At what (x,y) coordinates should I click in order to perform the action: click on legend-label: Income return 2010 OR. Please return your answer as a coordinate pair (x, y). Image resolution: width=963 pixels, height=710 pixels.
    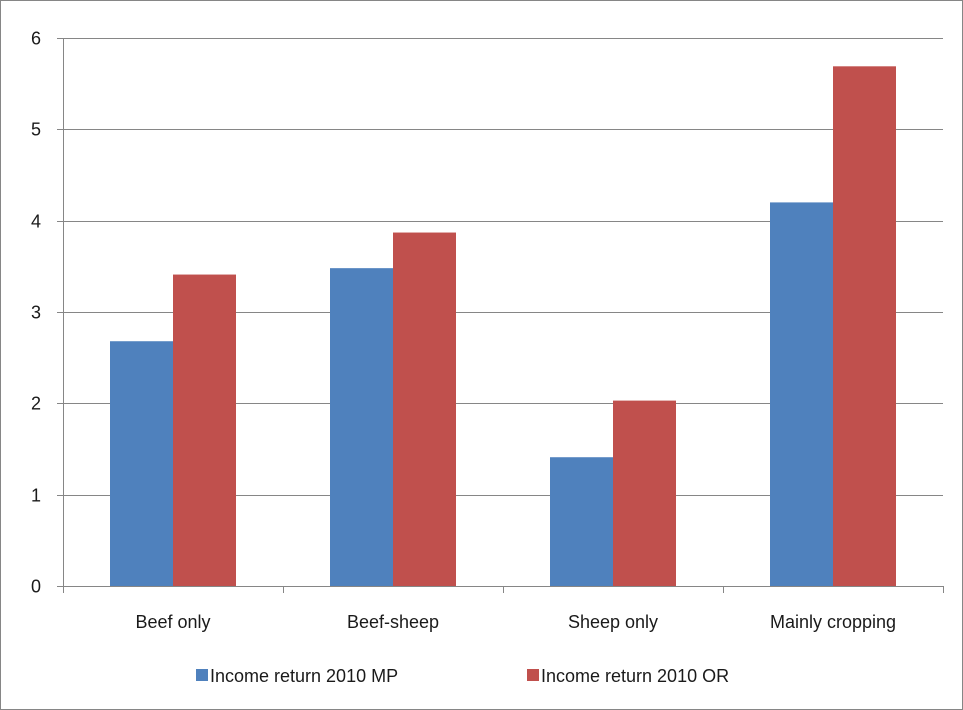
    Looking at the image, I should click on (635, 676).